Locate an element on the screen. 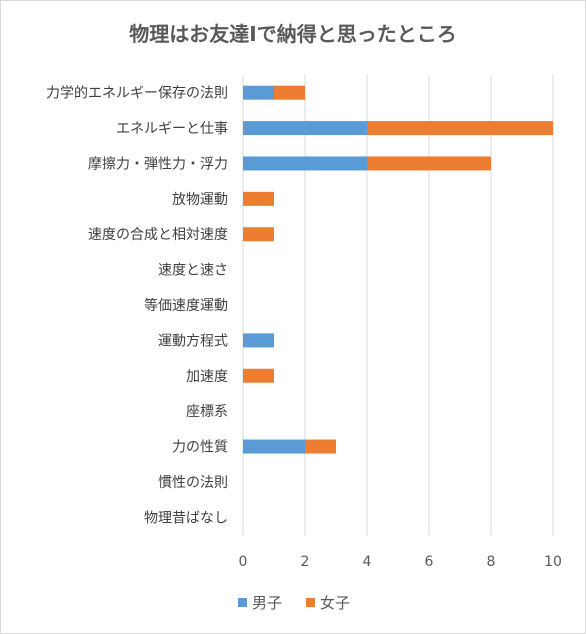 The height and width of the screenshot is (634, 586). category-label: 速度の合成と相対速度 is located at coordinates (158, 235).